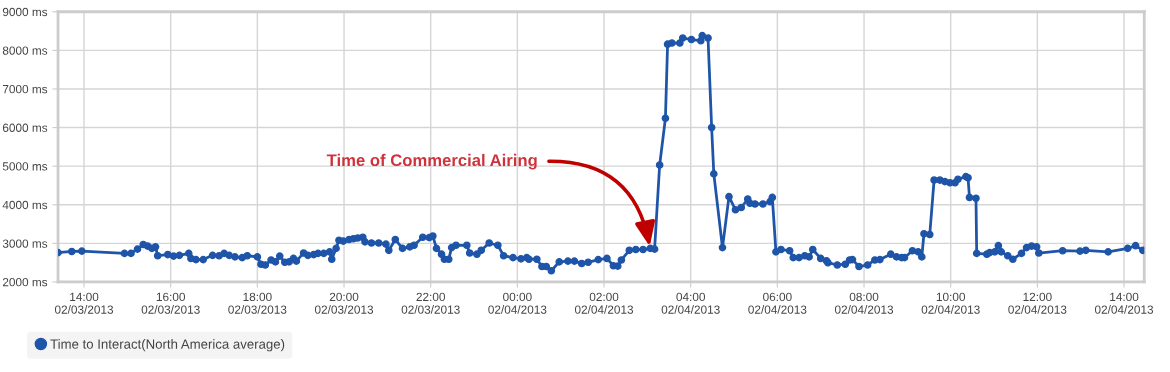 This screenshot has height=372, width=1170. Describe the element at coordinates (690, 303) in the screenshot. I see `x-tick-label: 04:00 02/04/2013` at that location.